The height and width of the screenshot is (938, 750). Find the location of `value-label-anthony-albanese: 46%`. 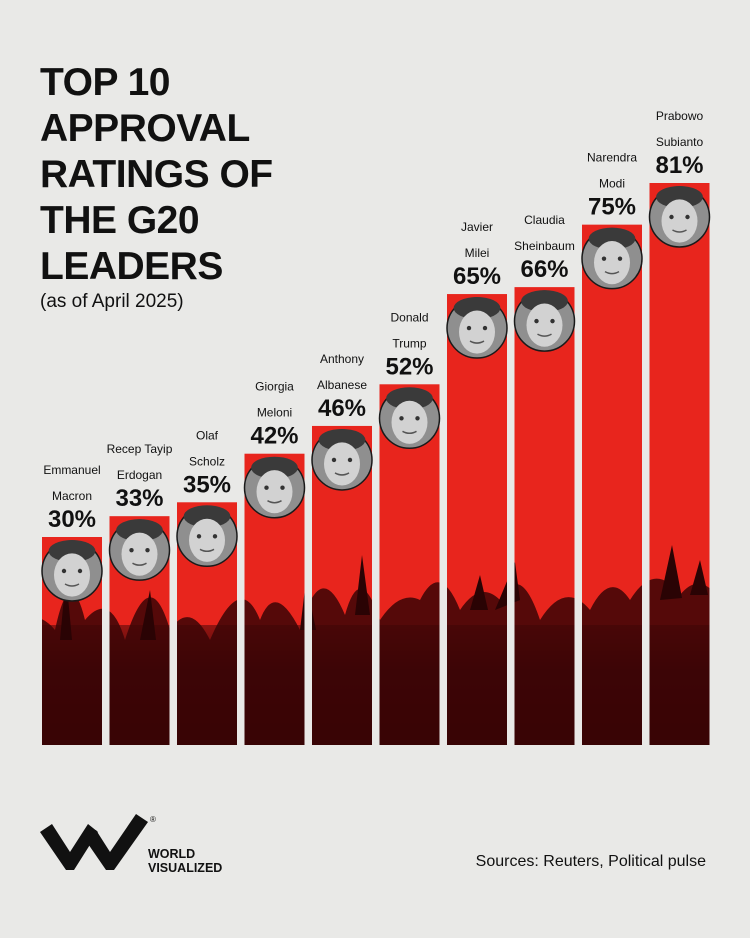

value-label-anthony-albanese: 46% is located at coordinates (342, 408).